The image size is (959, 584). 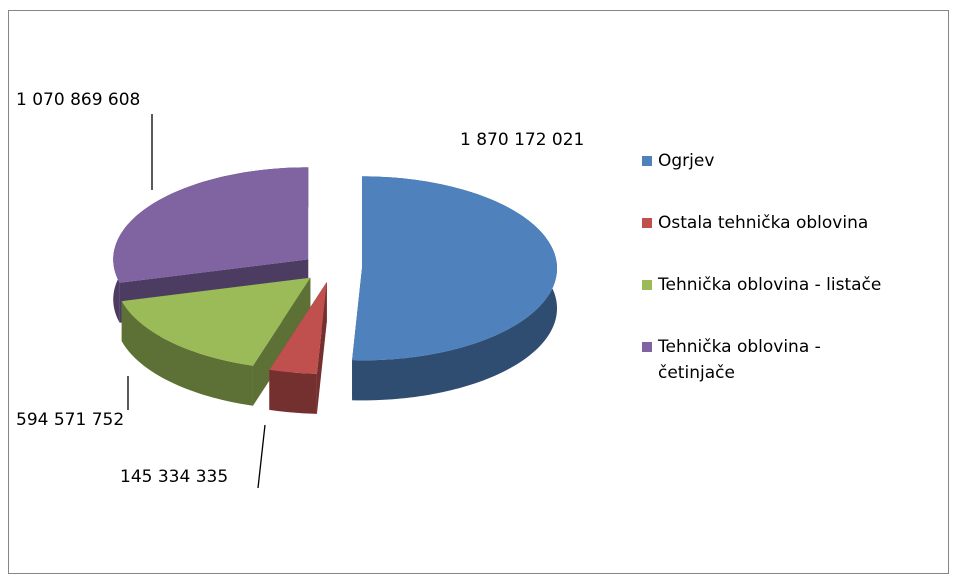 What do you see at coordinates (522, 140) in the screenshot?
I see `data-label: 1 870 172 021` at bounding box center [522, 140].